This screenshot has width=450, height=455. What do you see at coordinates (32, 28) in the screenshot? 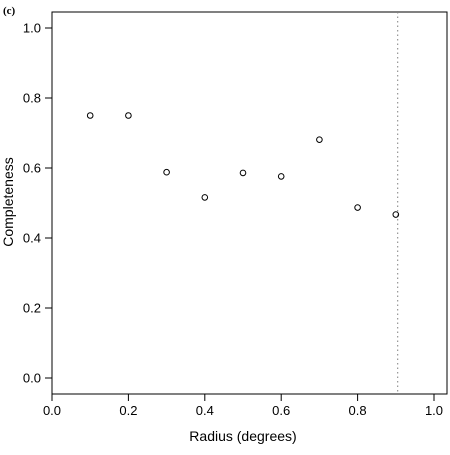
I see `y-tick-label: 1.0` at bounding box center [32, 28].